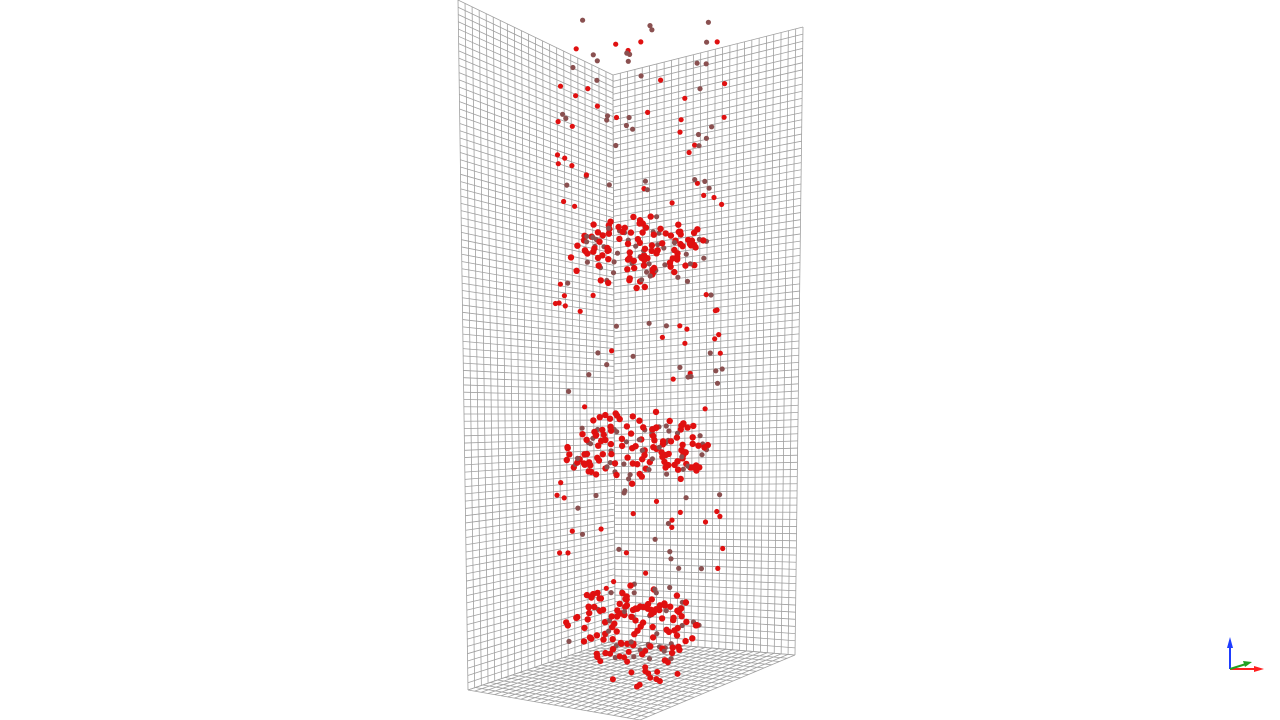 The height and width of the screenshot is (720, 1280). Describe the element at coordinates (1245, 654) in the screenshot. I see `axes-triad-icon` at that location.